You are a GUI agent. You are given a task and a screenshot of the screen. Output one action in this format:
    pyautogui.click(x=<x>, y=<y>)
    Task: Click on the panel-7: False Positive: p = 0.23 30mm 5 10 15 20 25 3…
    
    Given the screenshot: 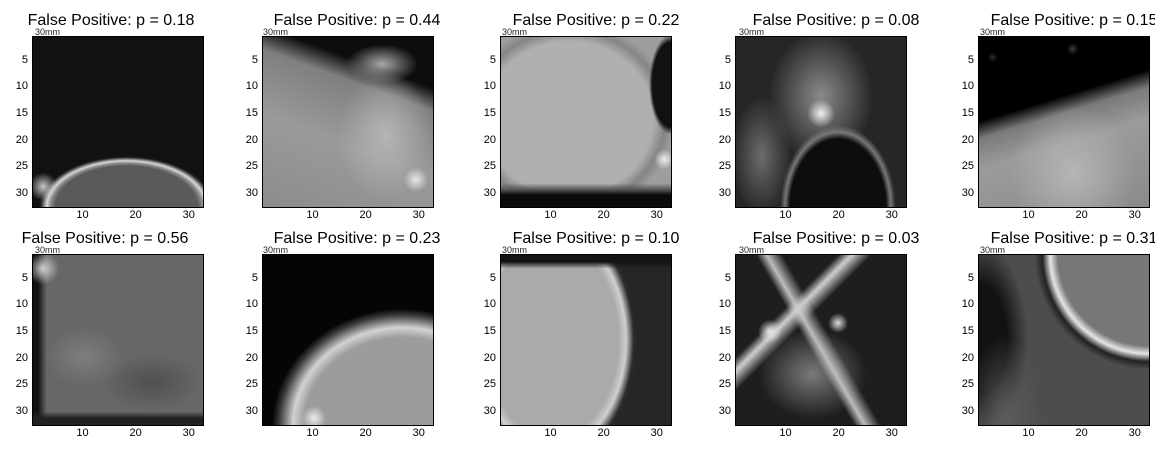 What is the action you would take?
    pyautogui.click(x=338, y=337)
    